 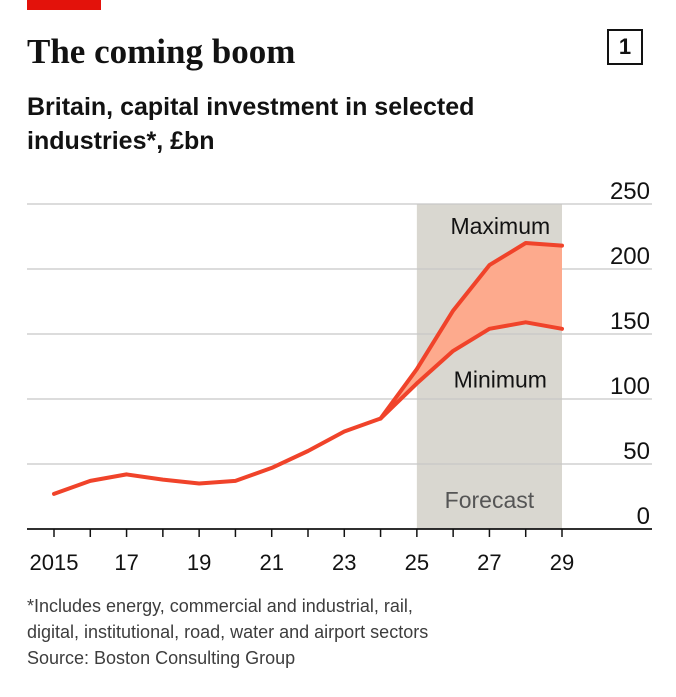 I want to click on x-tick-label-2021: 21, so click(x=271, y=562).